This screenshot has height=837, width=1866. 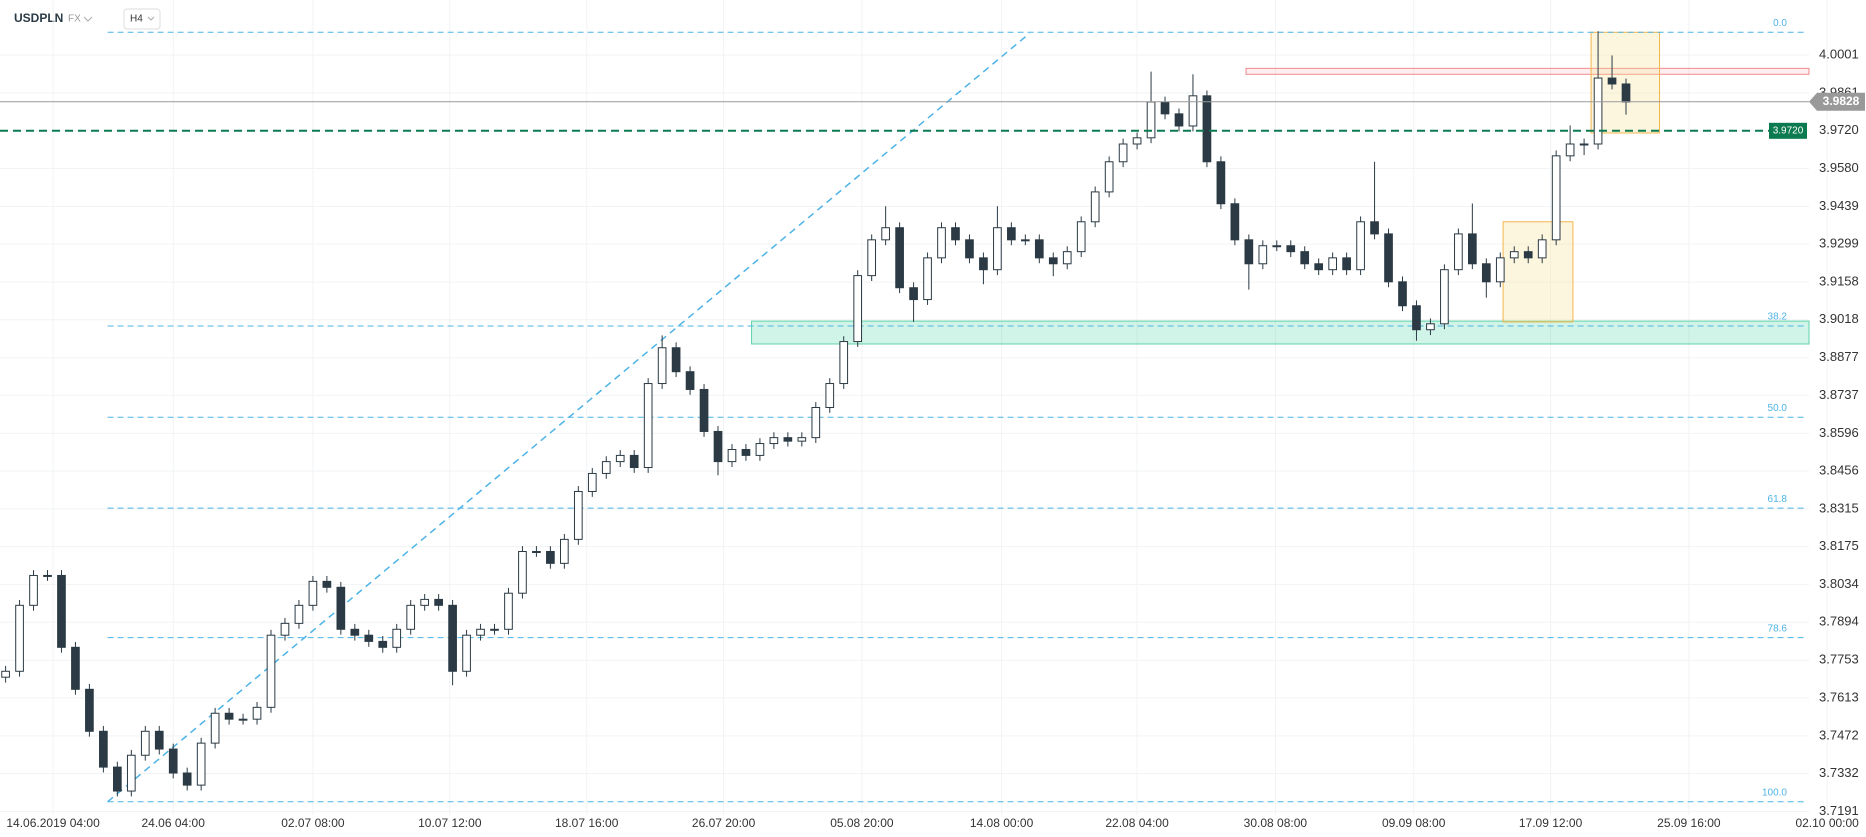 What do you see at coordinates (1839, 469) in the screenshot?
I see `y-tick-label: 3.8456` at bounding box center [1839, 469].